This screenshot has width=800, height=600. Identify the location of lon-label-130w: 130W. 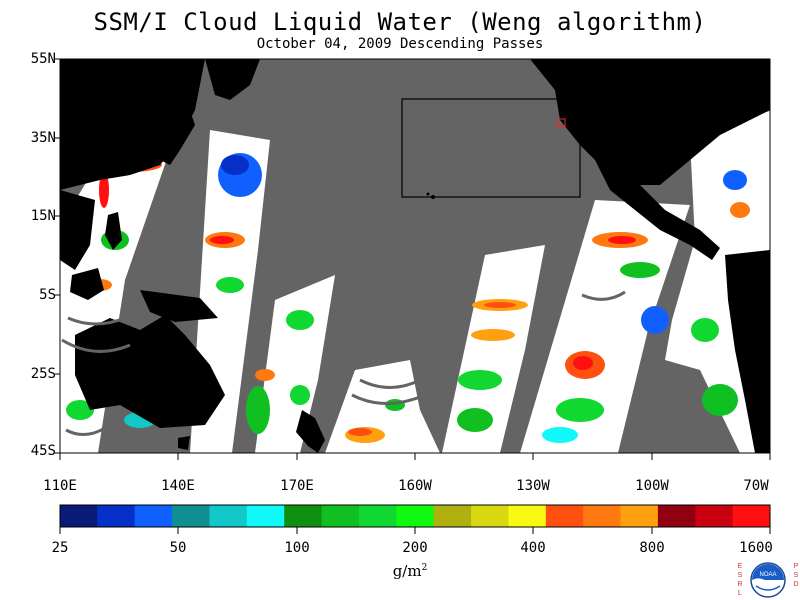
(533, 486).